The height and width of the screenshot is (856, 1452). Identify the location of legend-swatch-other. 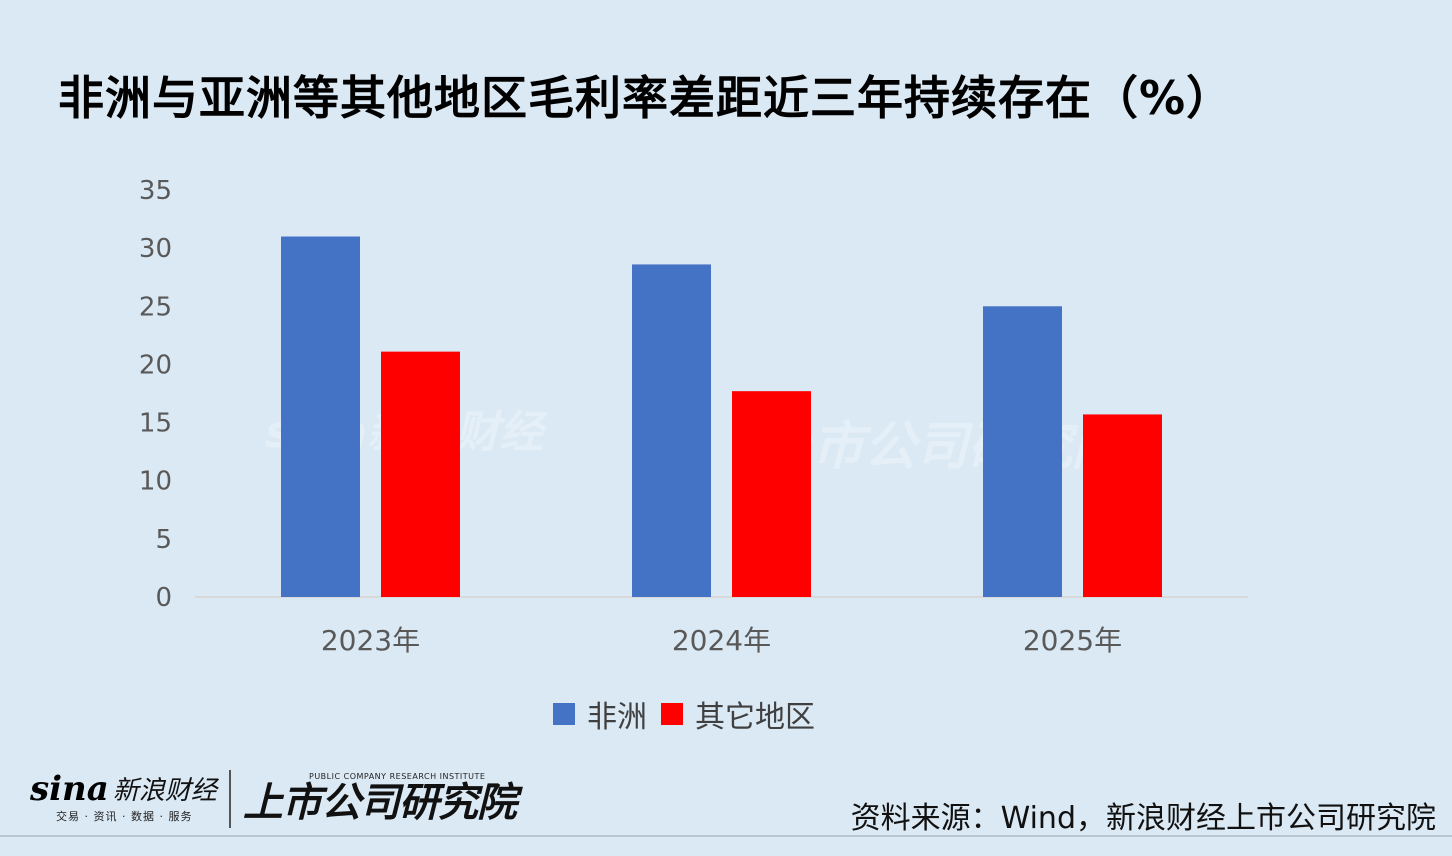
(672, 714).